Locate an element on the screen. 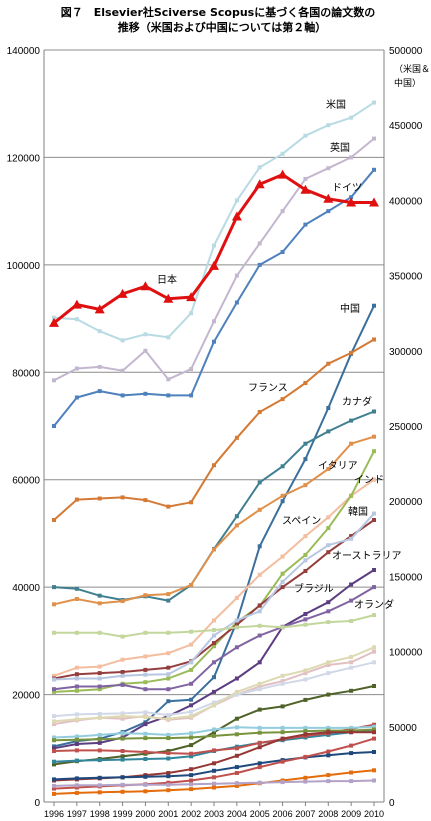 Image resolution: width=431 pixels, height=821 pixels. y-right-tick-label: 400000 is located at coordinates (406, 201).